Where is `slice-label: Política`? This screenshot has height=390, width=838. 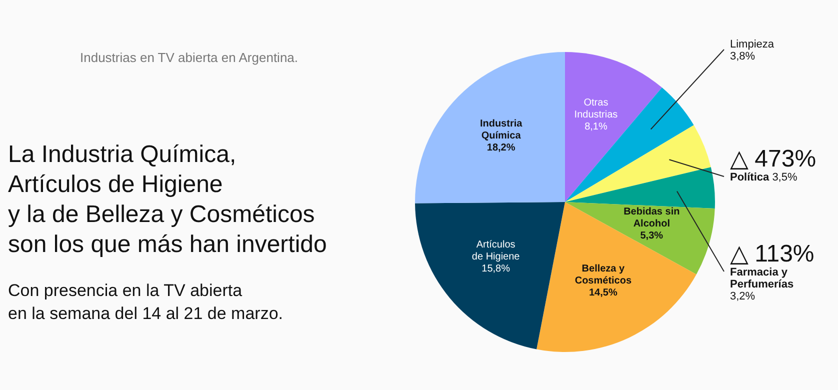 slice-label: Política is located at coordinates (750, 178).